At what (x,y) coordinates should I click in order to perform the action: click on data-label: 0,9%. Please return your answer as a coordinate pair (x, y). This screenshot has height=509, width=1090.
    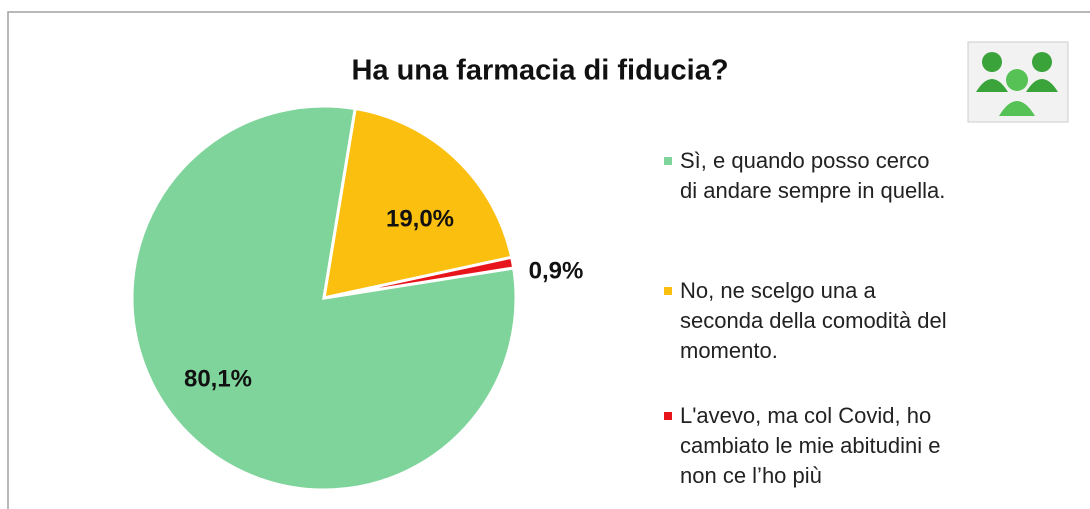
    Looking at the image, I should click on (556, 270).